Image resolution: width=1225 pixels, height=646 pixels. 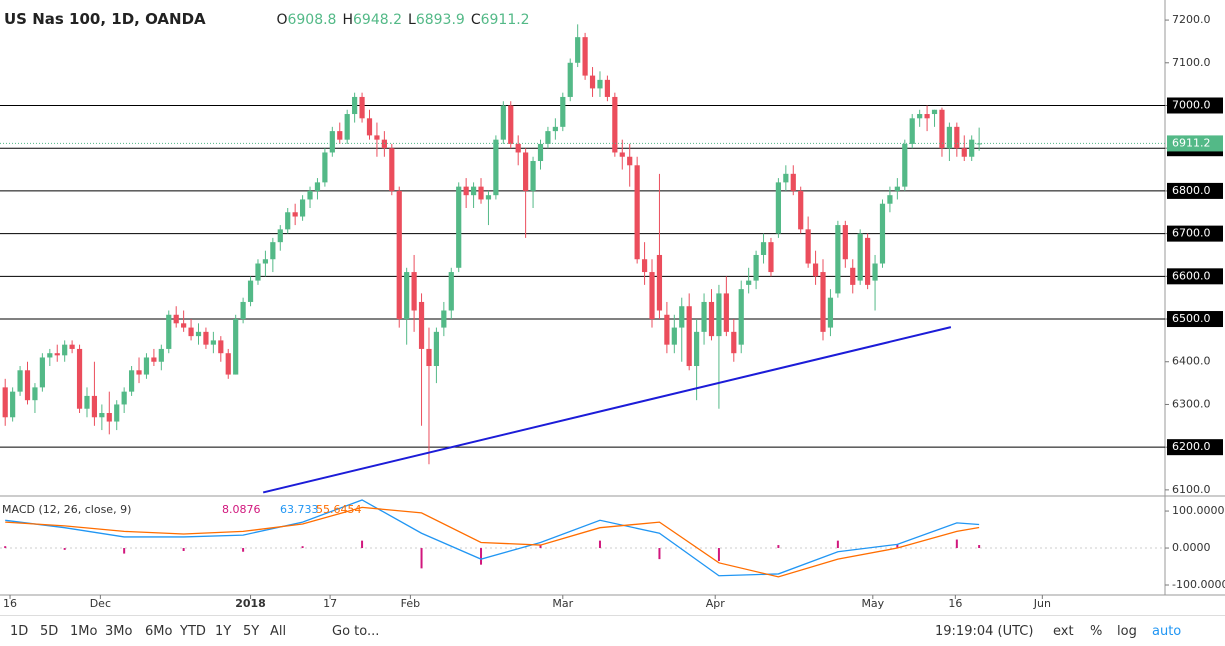 What do you see at coordinates (475, 20) in the screenshot?
I see `ohlc-key: C` at bounding box center [475, 20].